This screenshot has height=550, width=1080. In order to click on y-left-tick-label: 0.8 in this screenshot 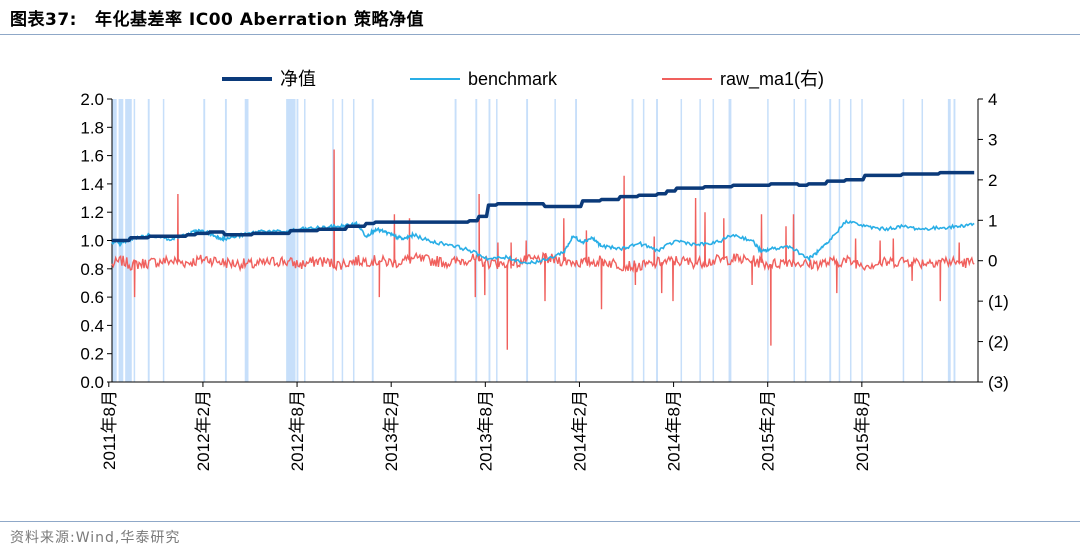, I will do `click(92, 269)`.